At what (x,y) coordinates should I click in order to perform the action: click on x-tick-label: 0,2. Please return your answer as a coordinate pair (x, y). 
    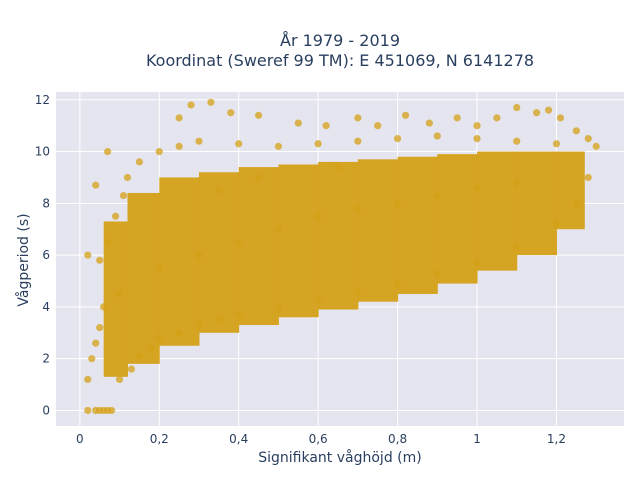
    Looking at the image, I should click on (159, 439).